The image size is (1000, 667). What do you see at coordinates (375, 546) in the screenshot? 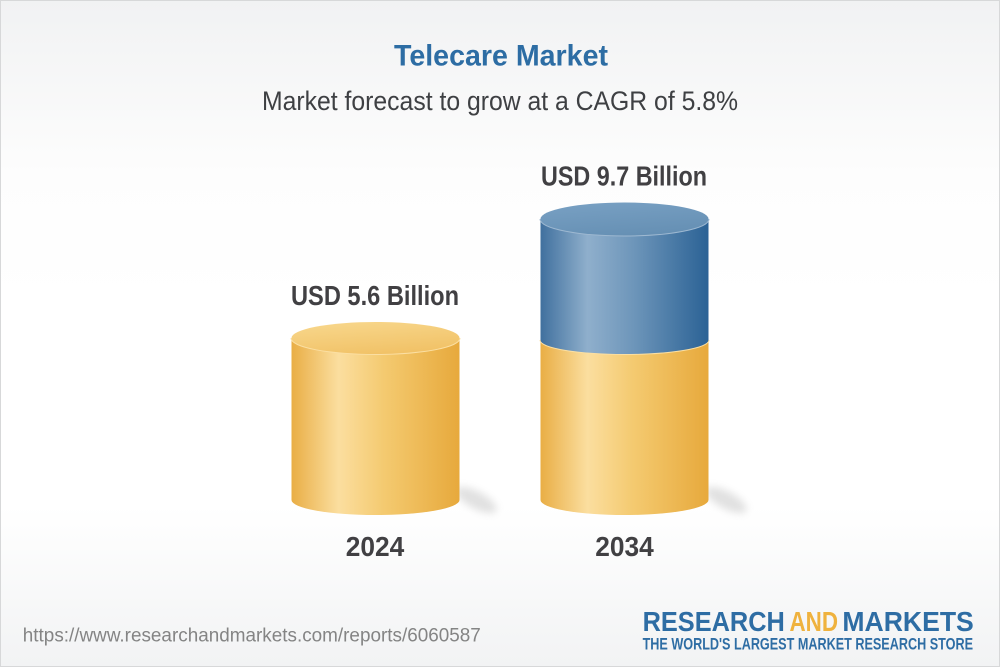
I see `svg-text: 2024` at bounding box center [375, 546].